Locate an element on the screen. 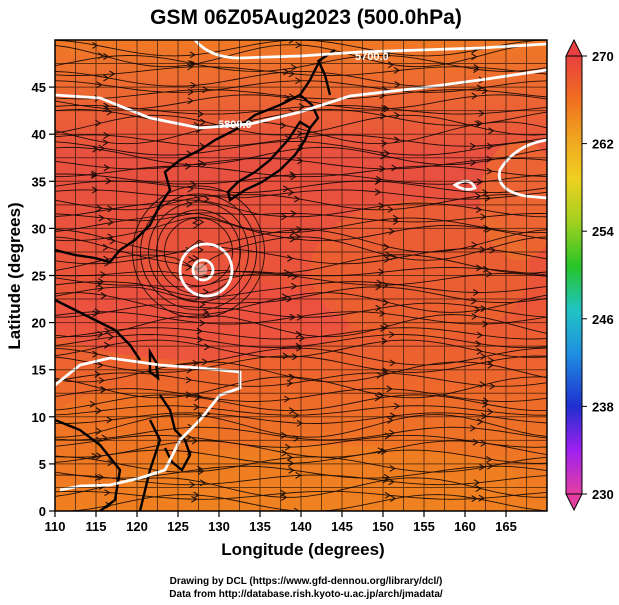 The image size is (619, 605). colorbar-top-arrow is located at coordinates (574, 47).